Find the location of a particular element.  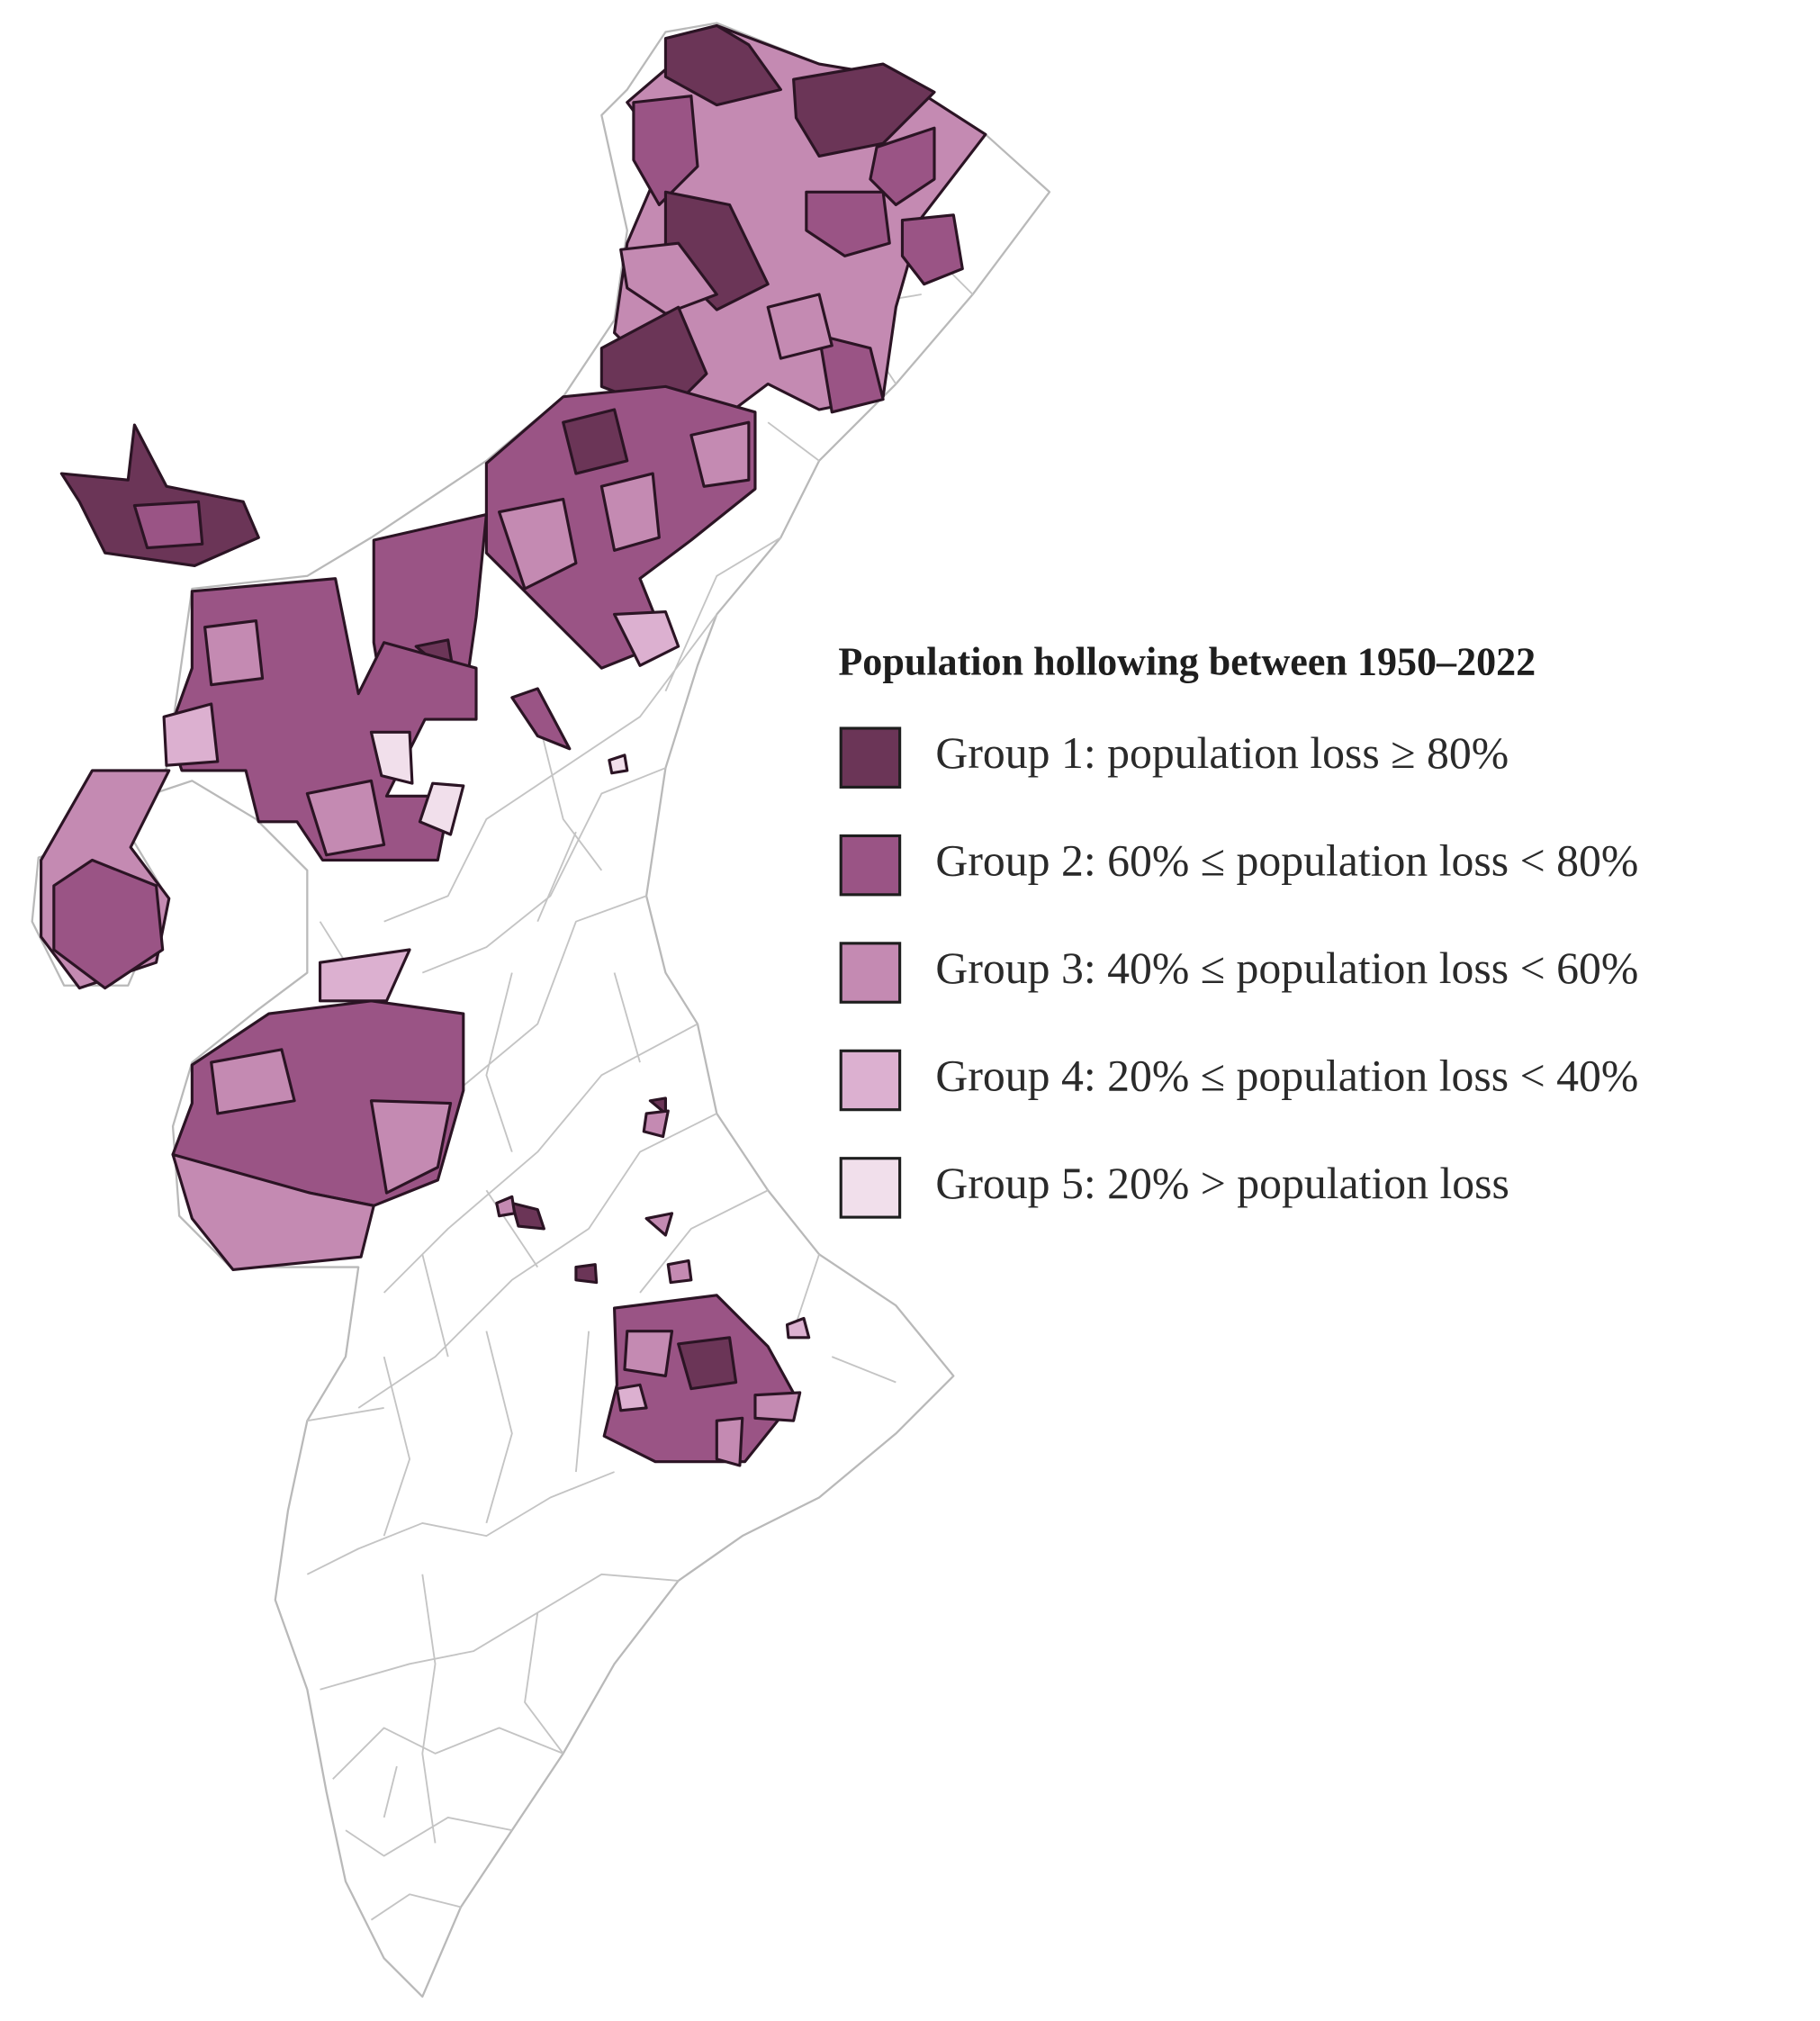

legend-label: Group 1: population loss ≥ 80% is located at coordinates (1222, 753).